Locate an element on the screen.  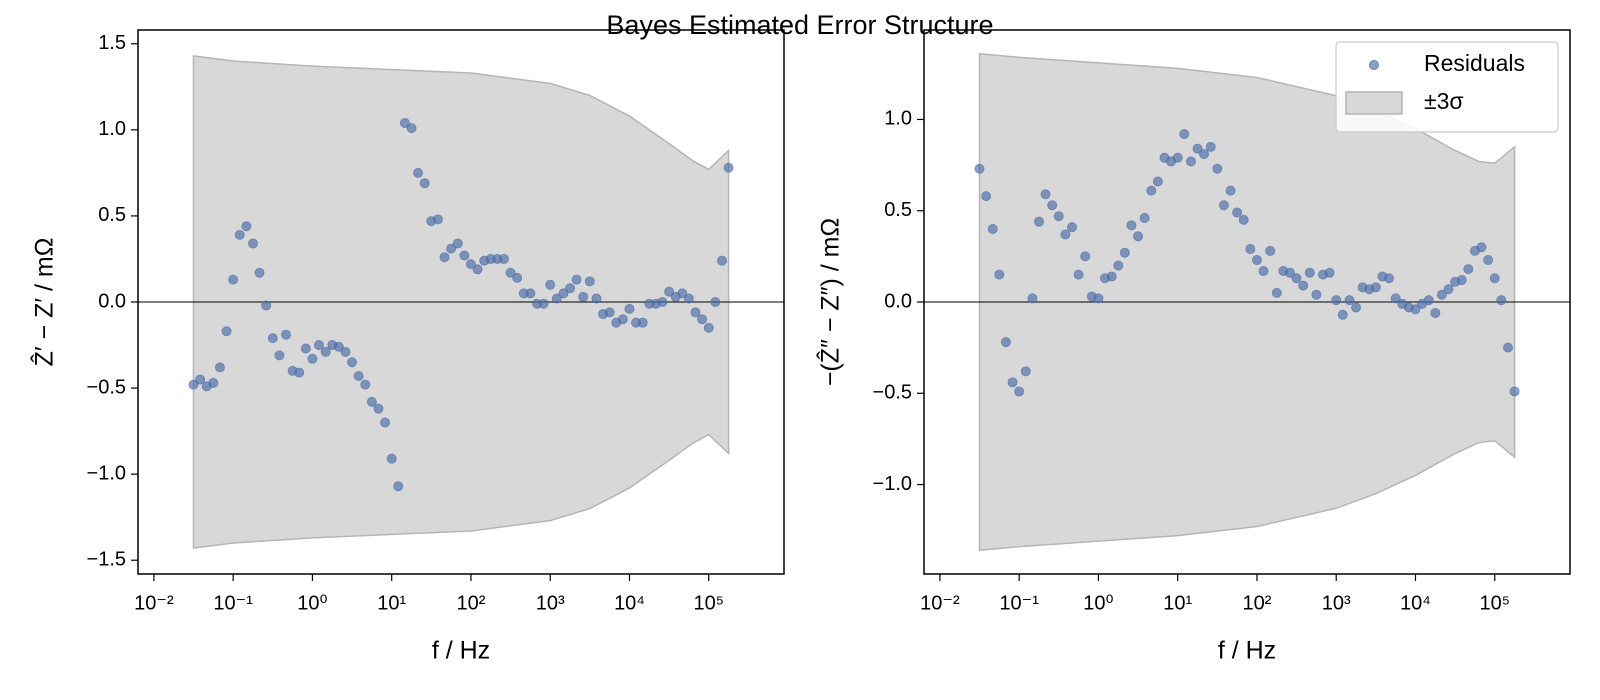
x-tick-label: 10³ is located at coordinates (550, 603).